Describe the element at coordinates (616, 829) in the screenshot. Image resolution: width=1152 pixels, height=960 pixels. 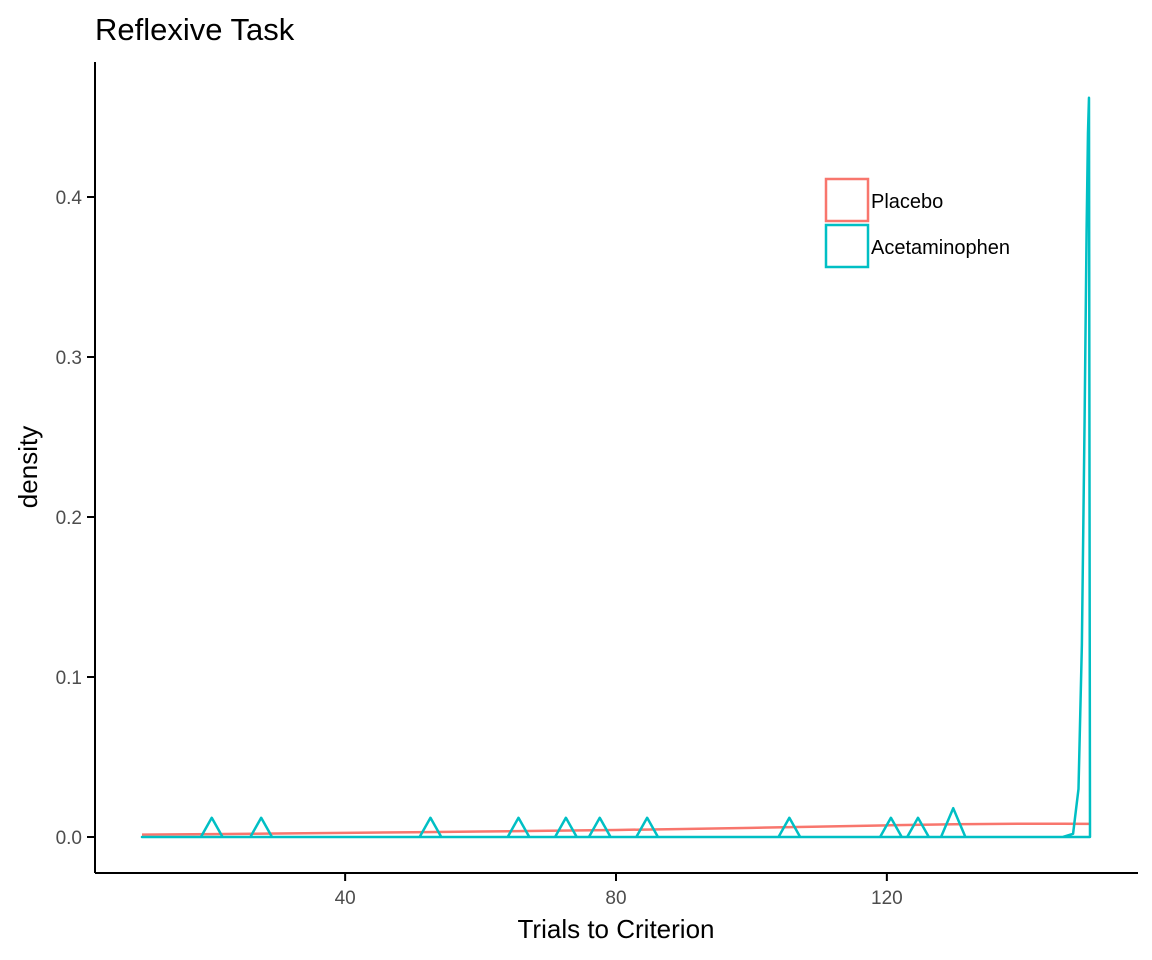
I see `series-line-placebo` at that location.